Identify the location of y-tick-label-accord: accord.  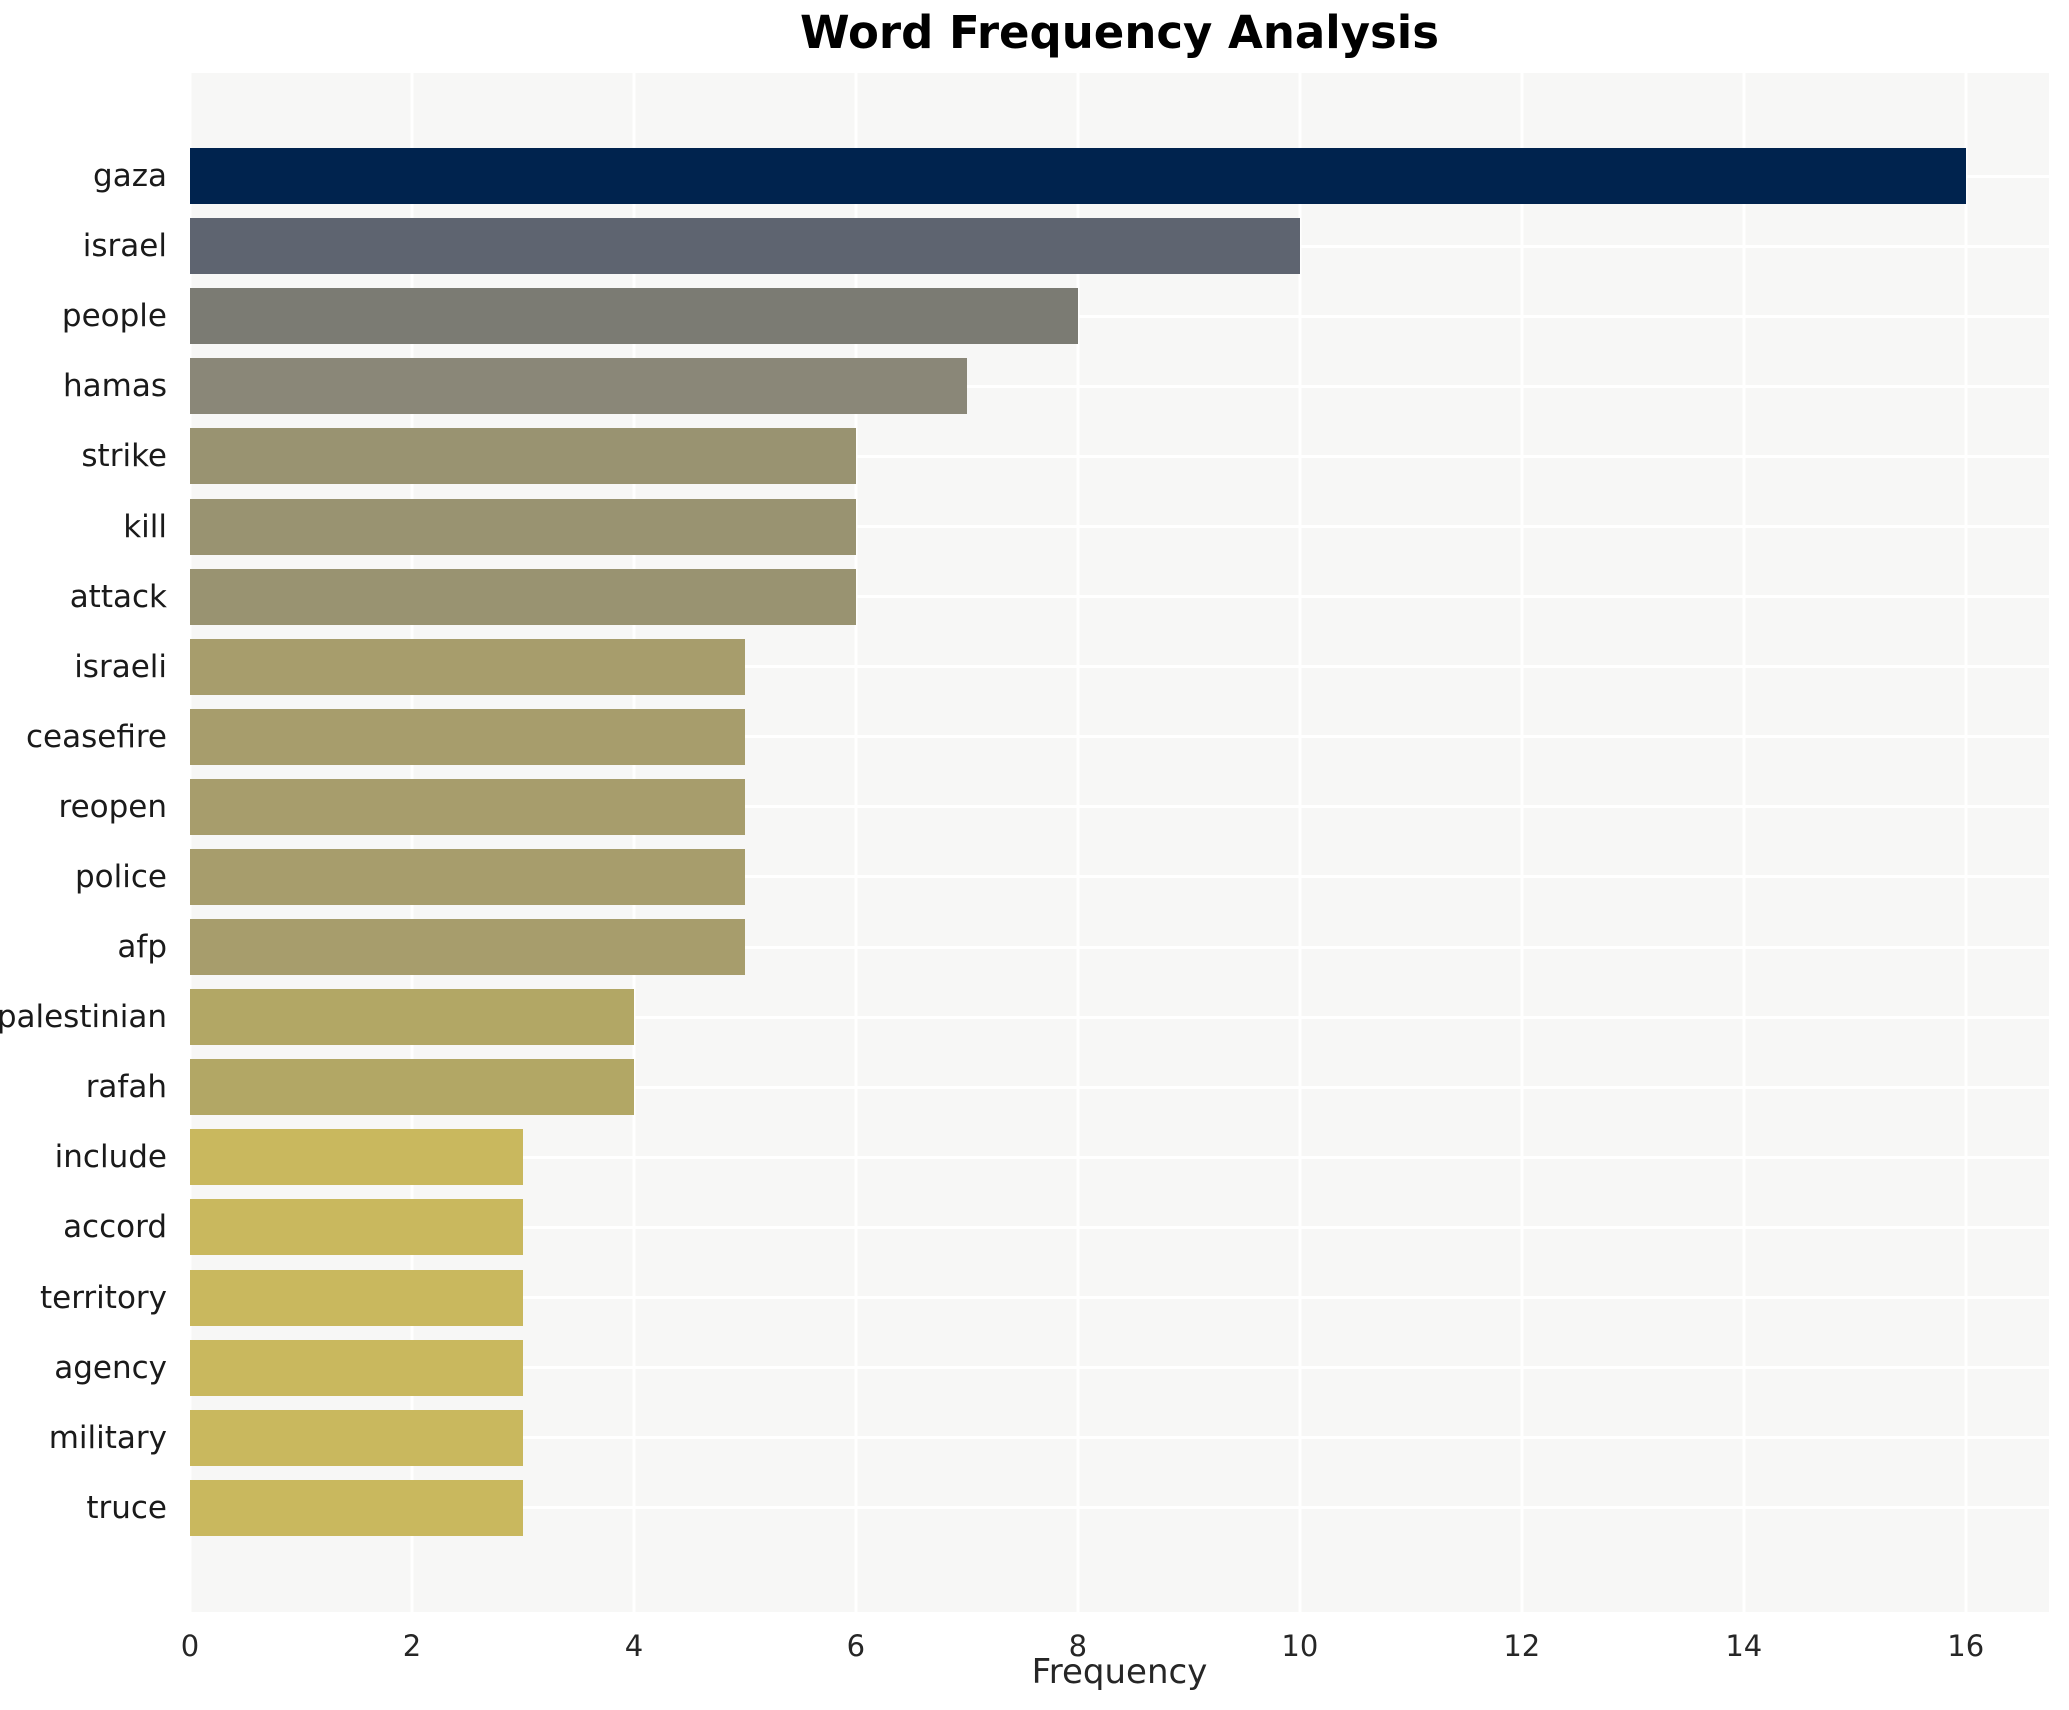
(115, 1227).